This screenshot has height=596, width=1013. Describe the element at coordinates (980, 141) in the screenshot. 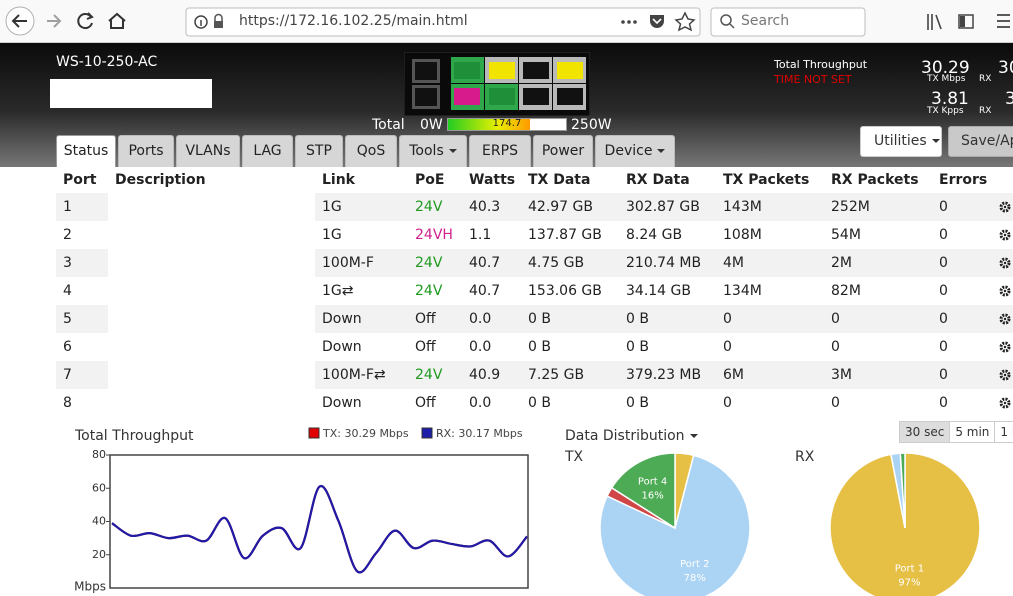

I see `save-button: Save/Ap` at that location.